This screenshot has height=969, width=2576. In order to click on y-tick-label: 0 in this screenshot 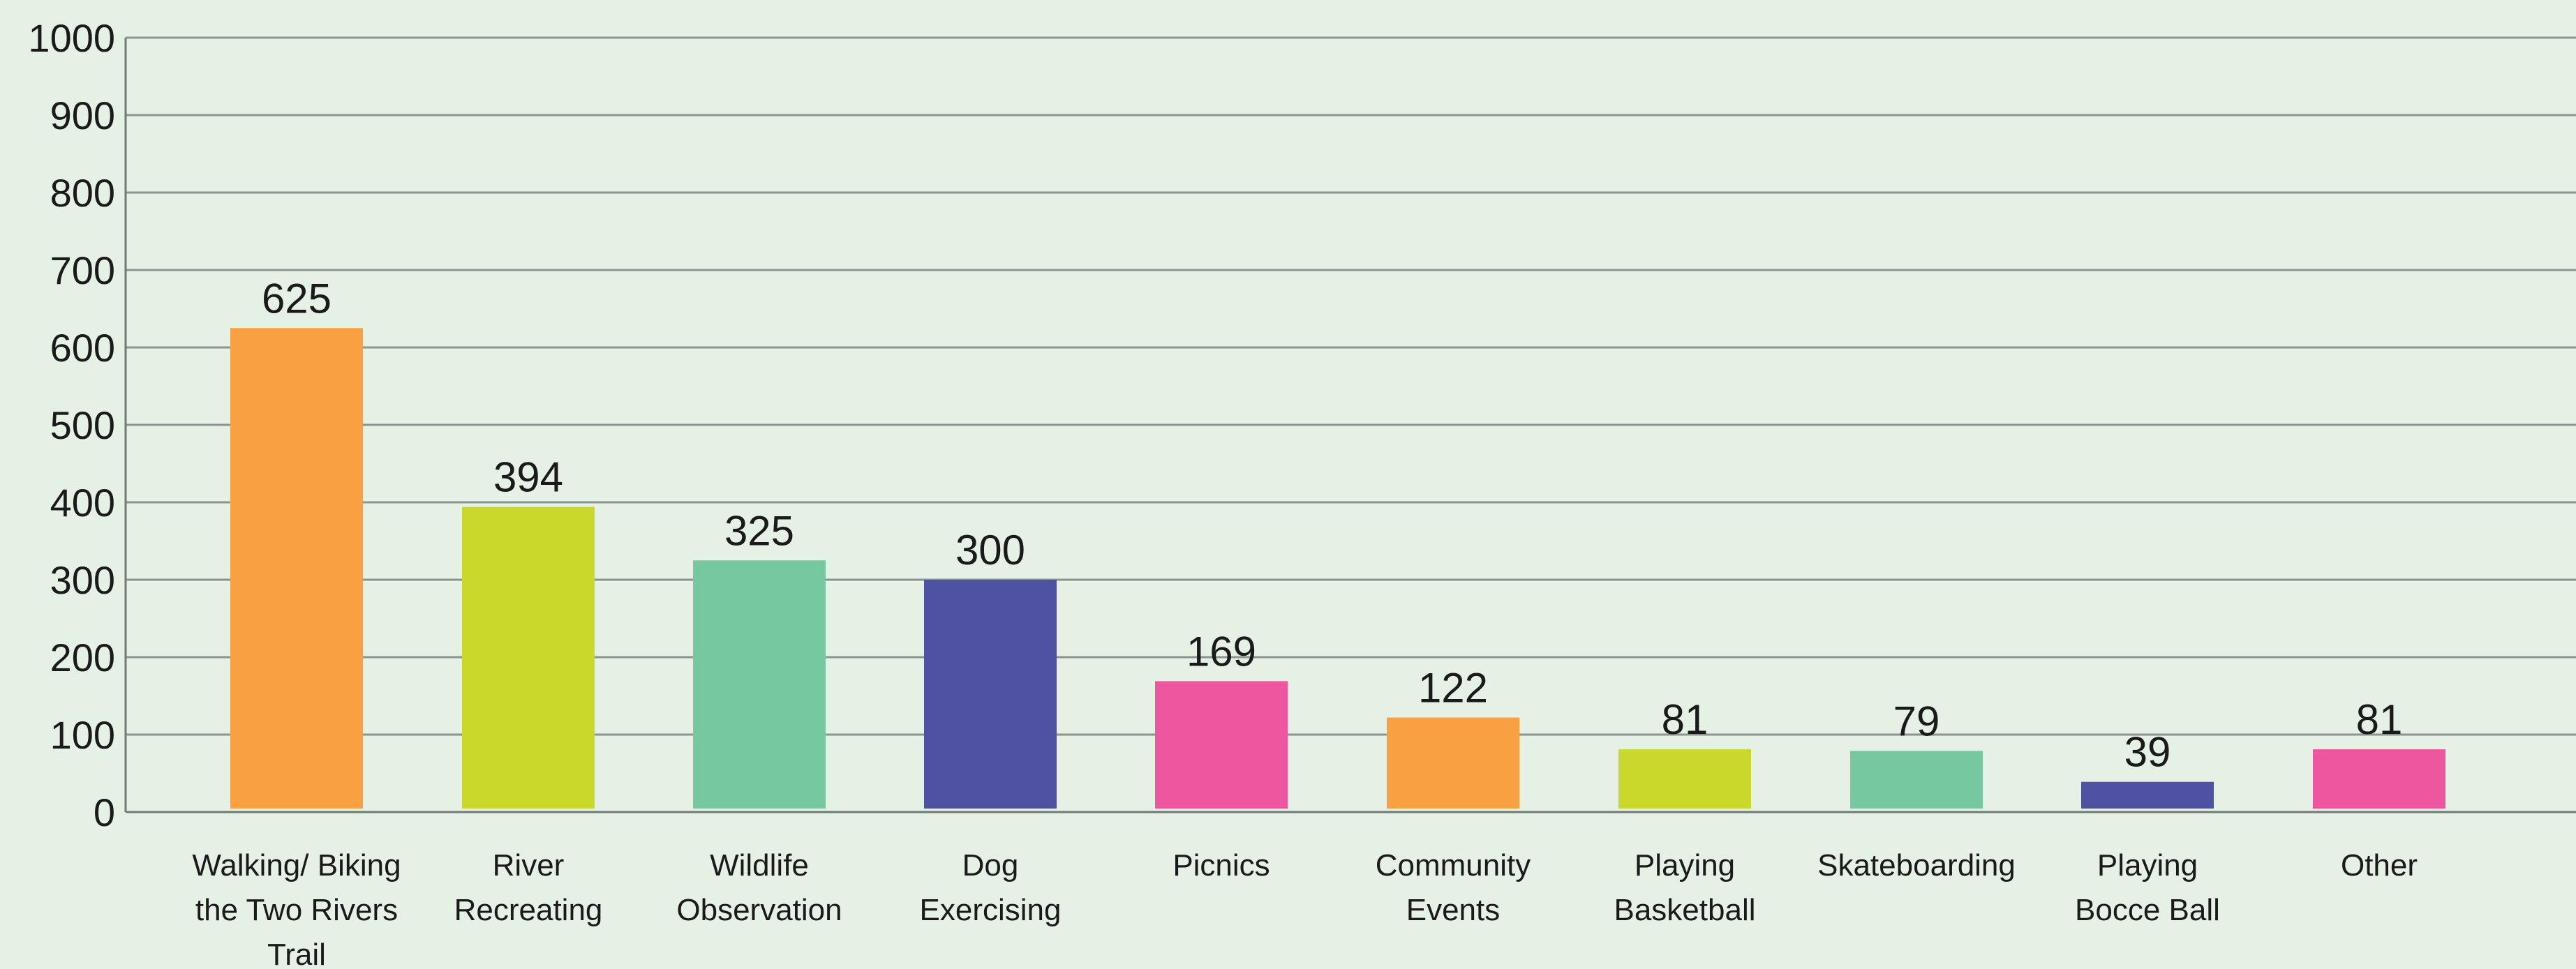, I will do `click(104, 812)`.